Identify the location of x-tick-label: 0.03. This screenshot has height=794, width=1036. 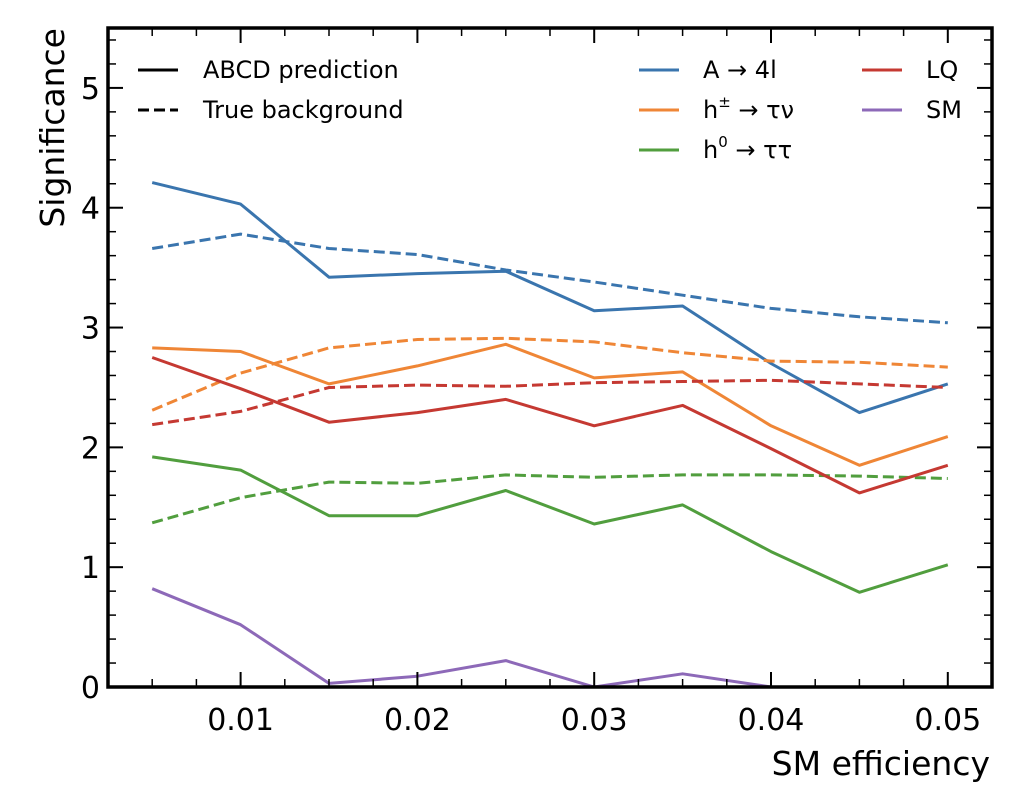
(594, 720).